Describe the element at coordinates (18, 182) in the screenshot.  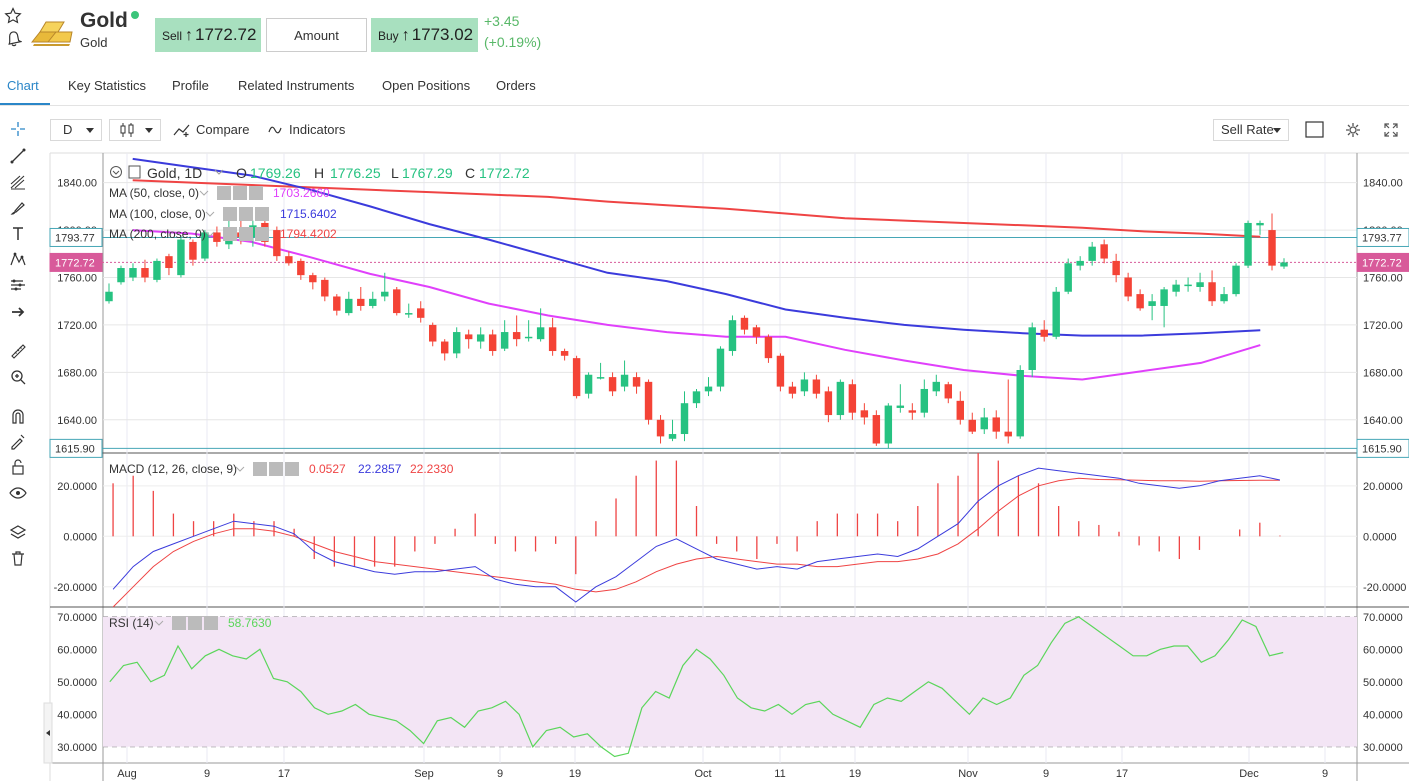
I see `fib-retracement-icon` at that location.